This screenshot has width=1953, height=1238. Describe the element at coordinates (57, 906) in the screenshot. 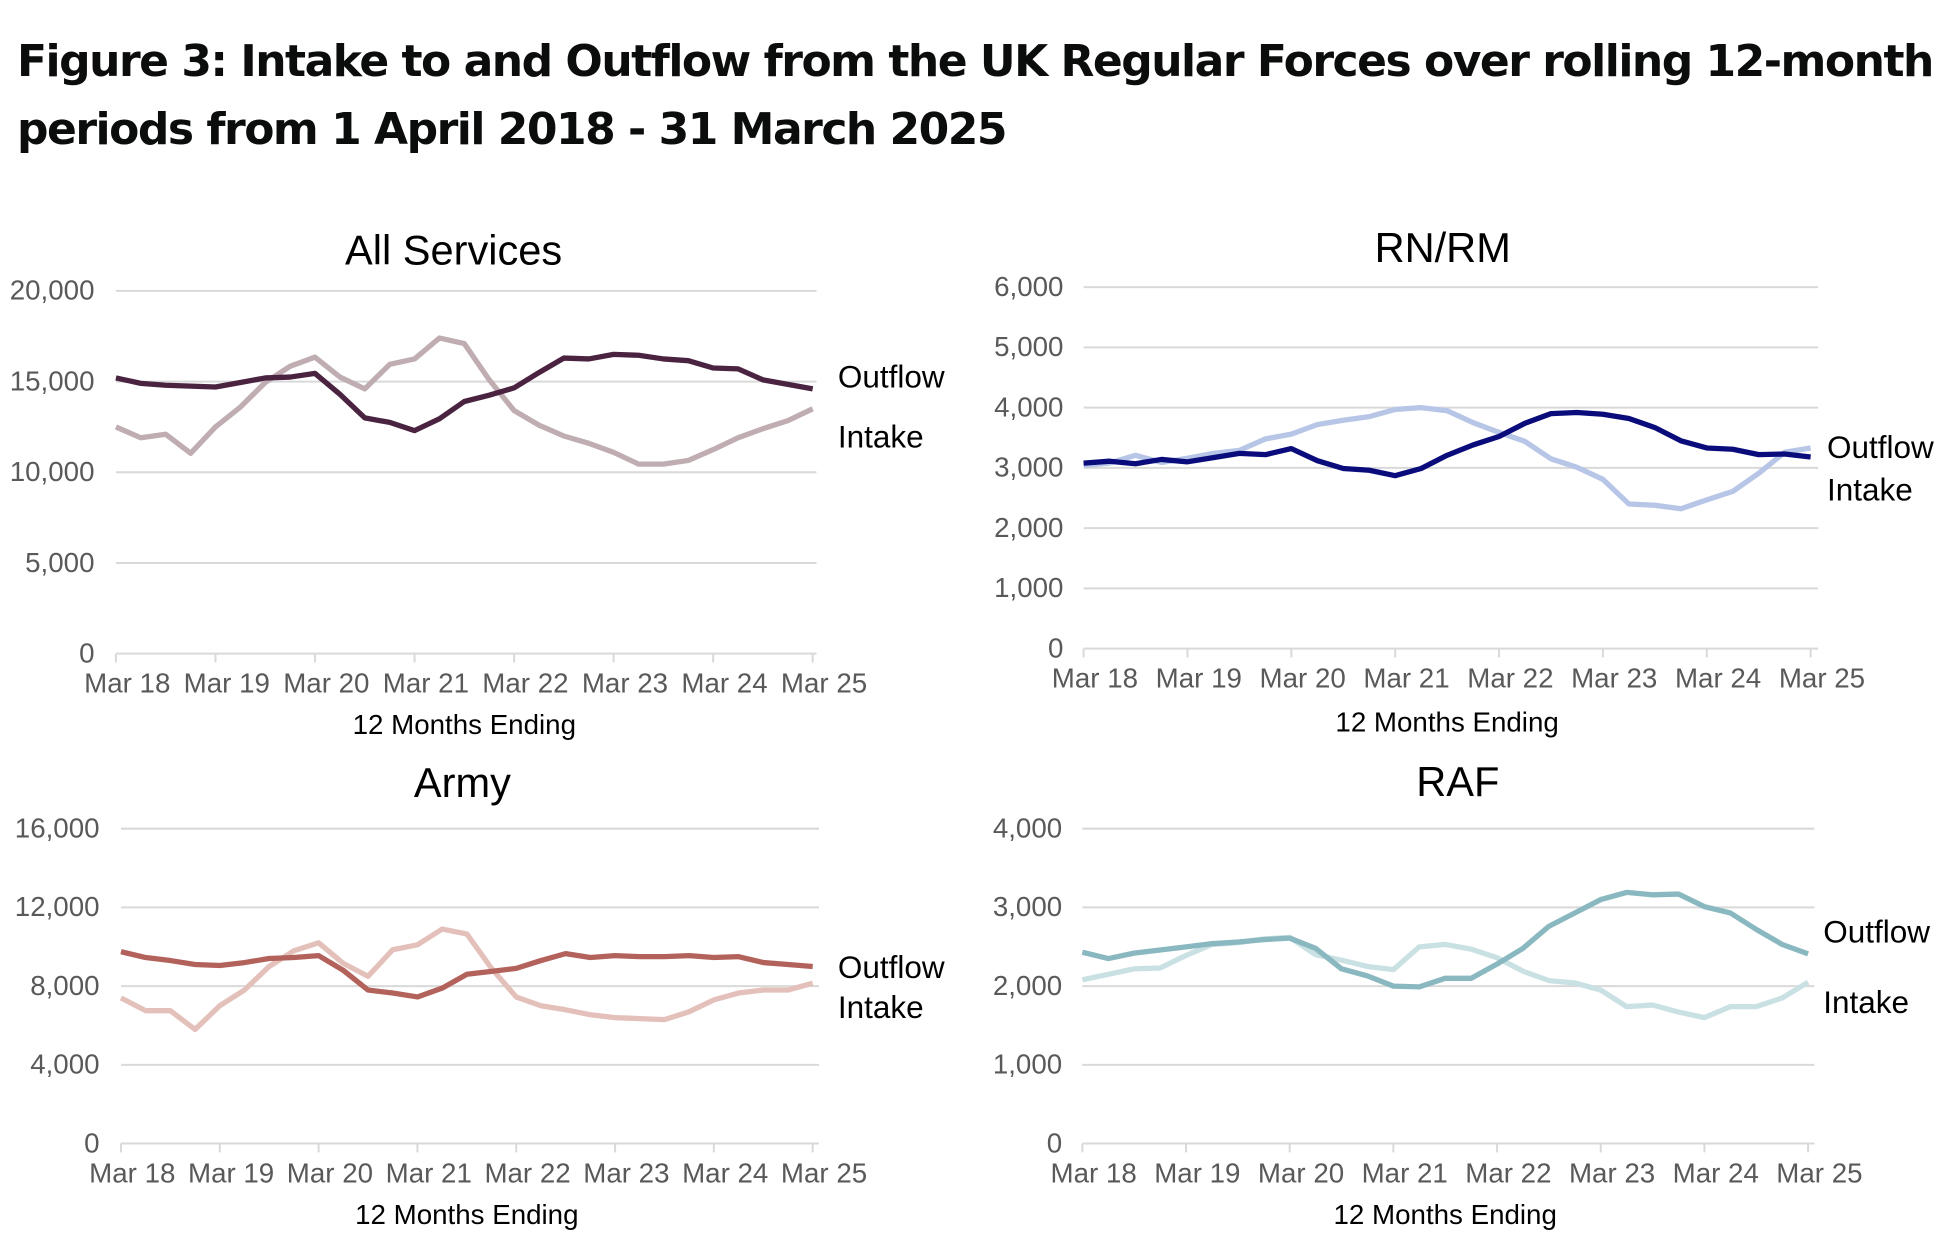

I see `y-tick-label: 12,000` at that location.